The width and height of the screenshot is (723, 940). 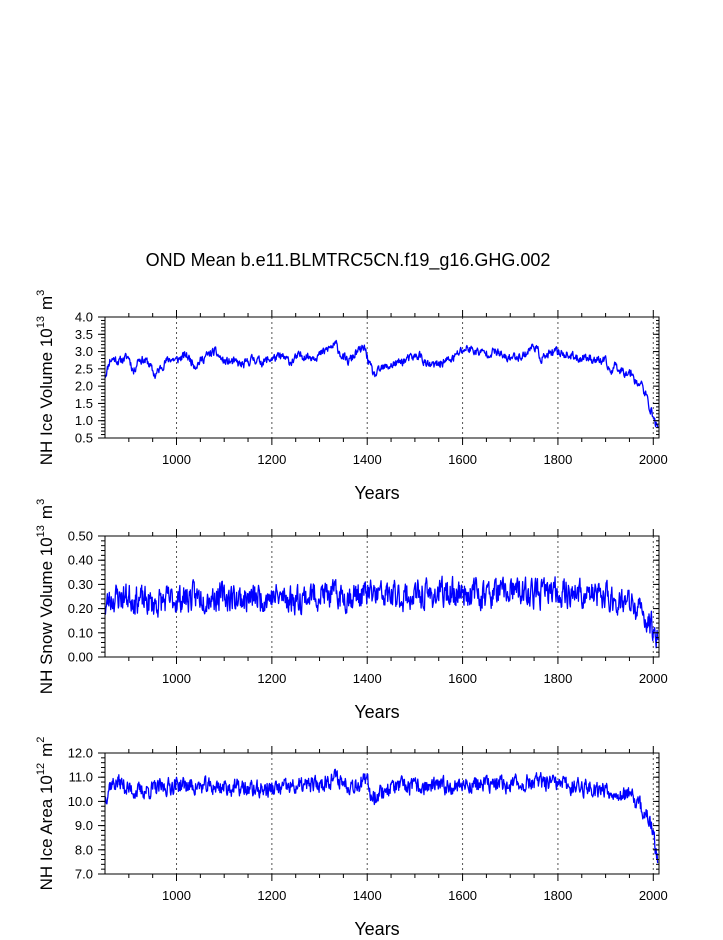 I want to click on y-tick-label: 9.0, so click(x=84, y=825).